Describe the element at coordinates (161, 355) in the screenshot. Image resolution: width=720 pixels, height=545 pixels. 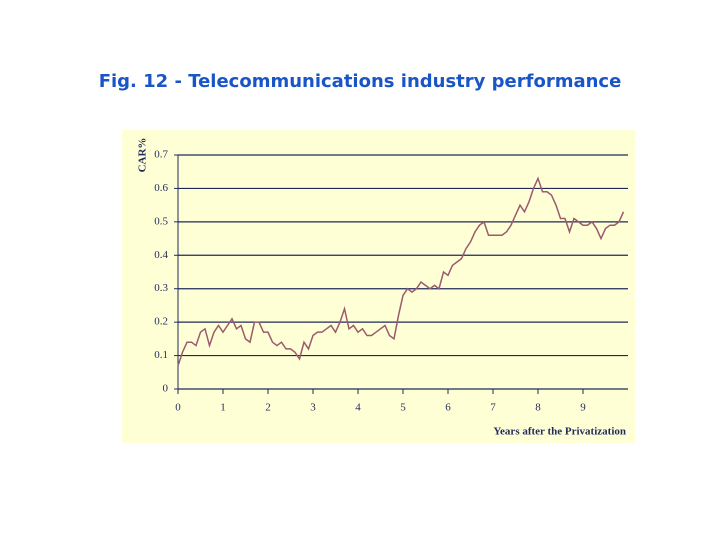
I see `y-tick-label: 0.1` at that location.